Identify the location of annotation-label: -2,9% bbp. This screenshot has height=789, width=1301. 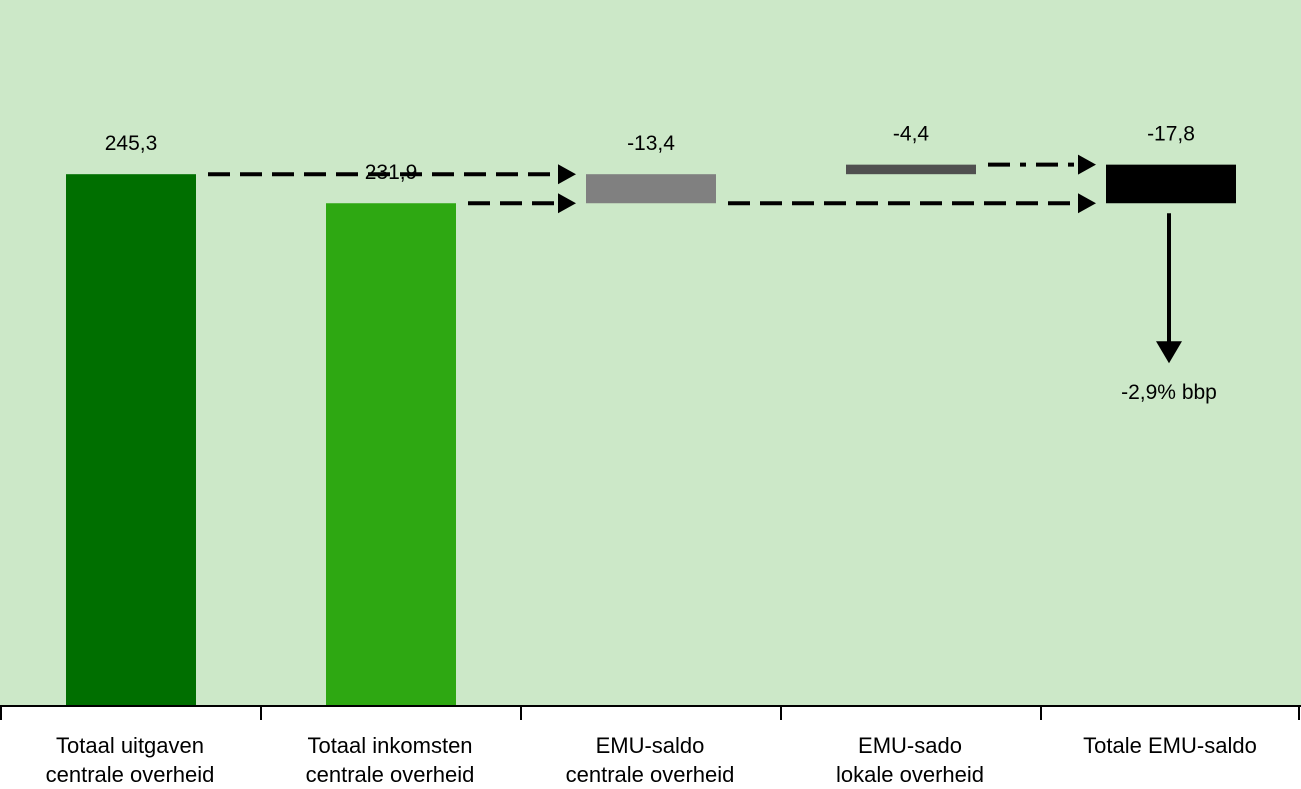
(1169, 392).